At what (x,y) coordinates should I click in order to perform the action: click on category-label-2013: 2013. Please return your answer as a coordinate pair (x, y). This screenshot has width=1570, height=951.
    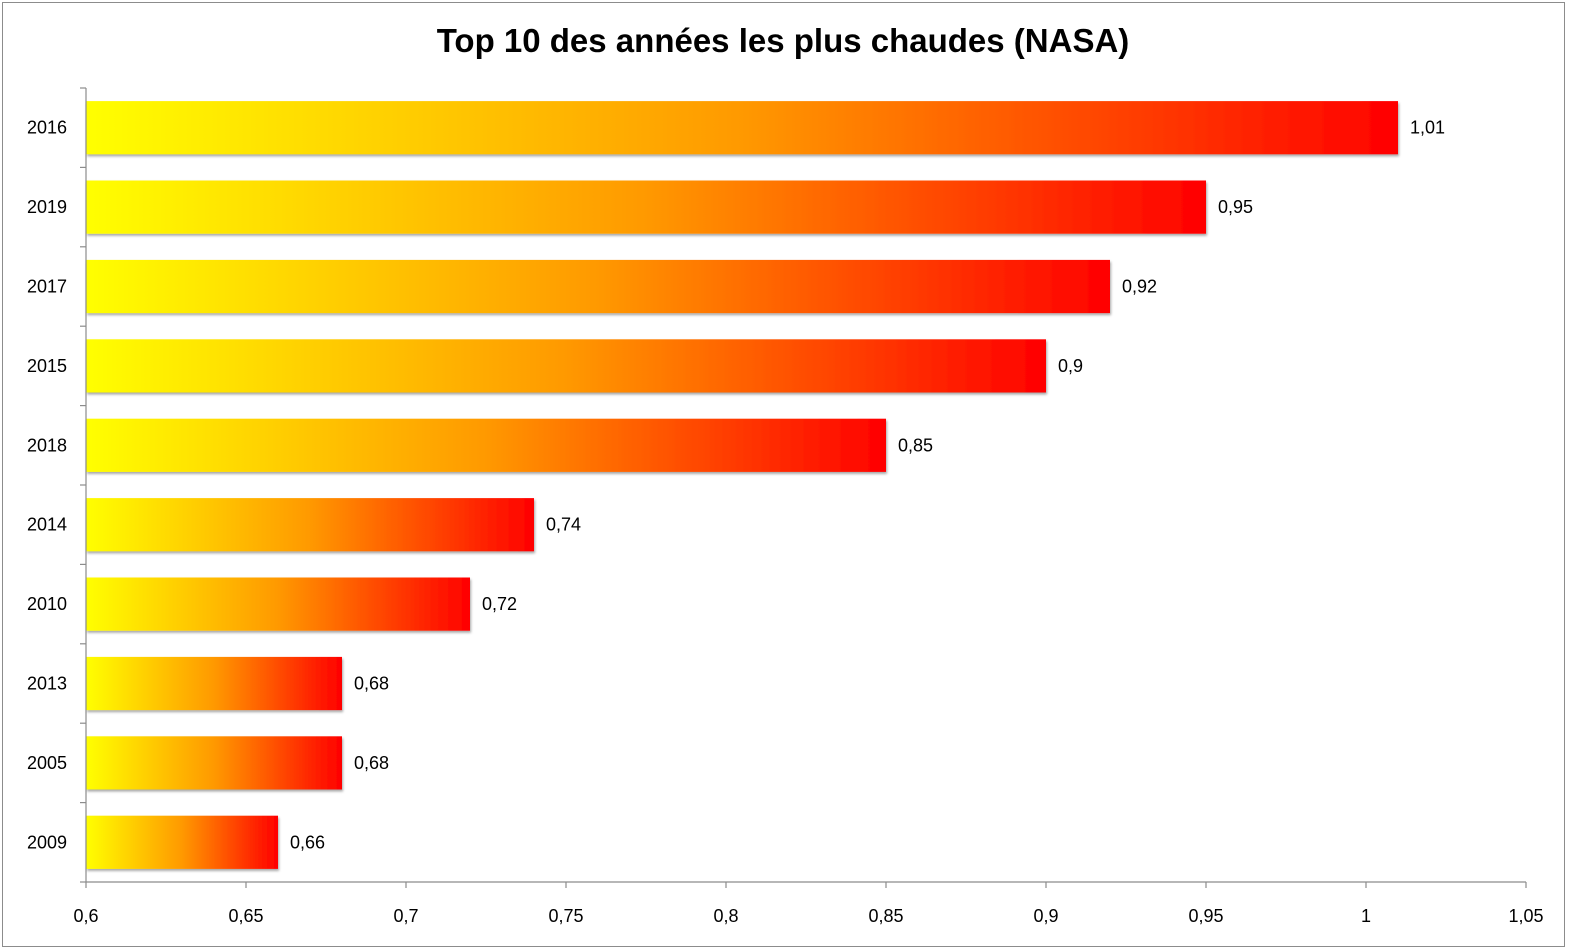
    Looking at the image, I should click on (47, 684).